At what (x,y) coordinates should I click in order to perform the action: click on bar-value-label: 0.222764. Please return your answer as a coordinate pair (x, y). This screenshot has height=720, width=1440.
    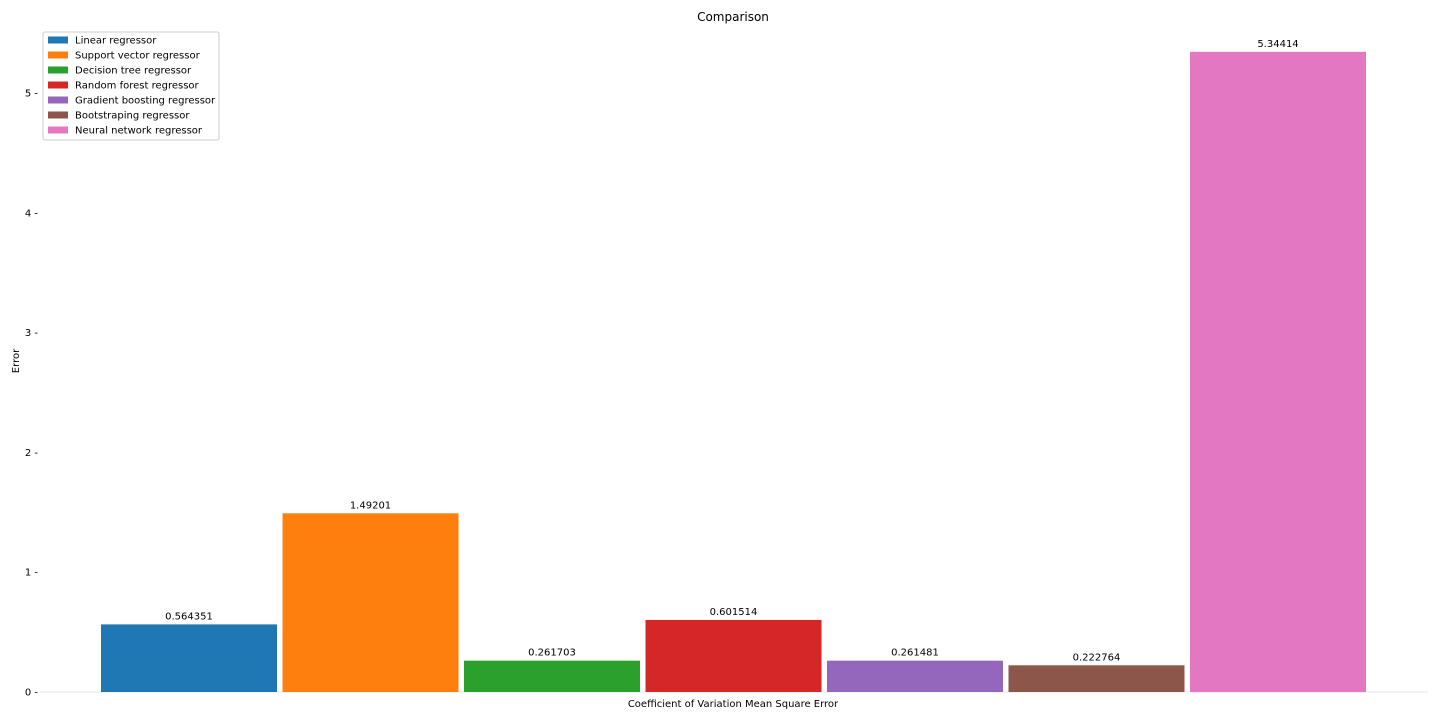
    Looking at the image, I should click on (1097, 657).